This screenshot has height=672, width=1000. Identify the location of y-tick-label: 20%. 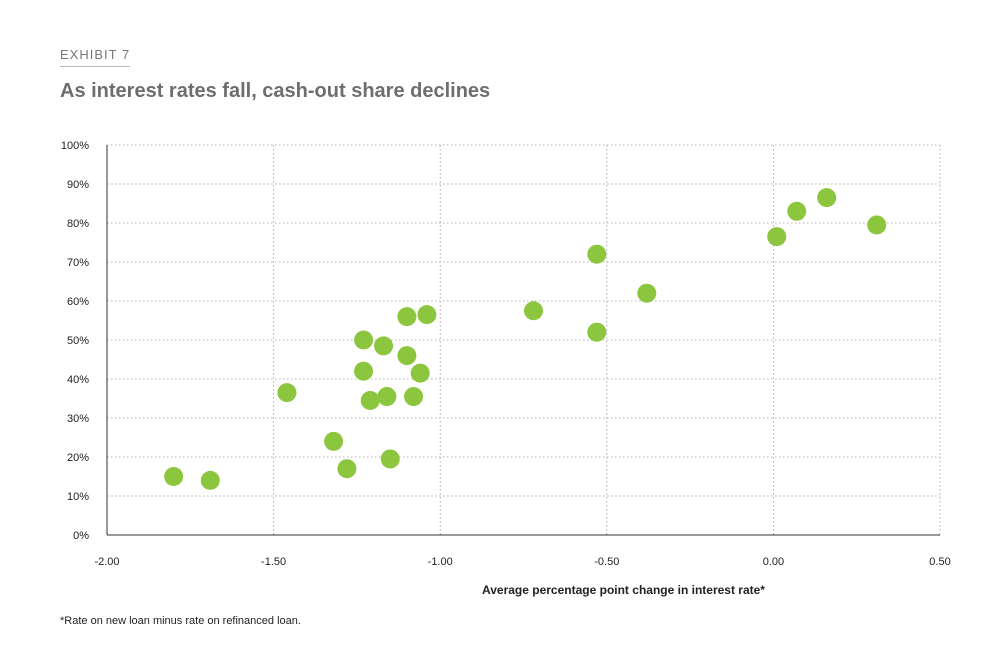
(78, 458).